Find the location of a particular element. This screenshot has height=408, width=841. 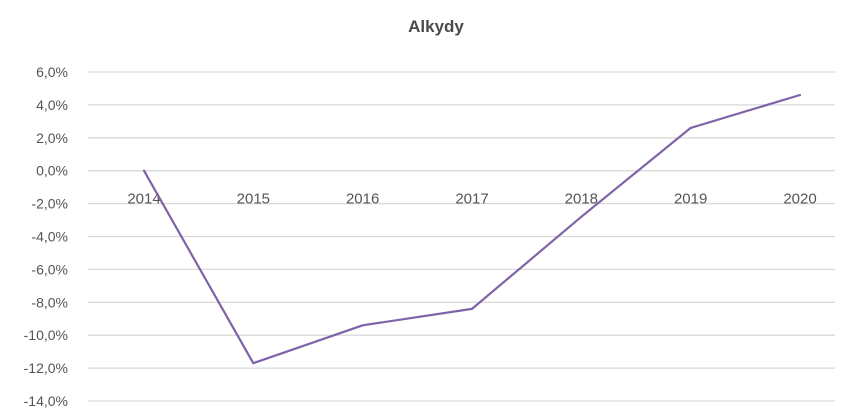

x-tick-label: 2015 is located at coordinates (253, 199).